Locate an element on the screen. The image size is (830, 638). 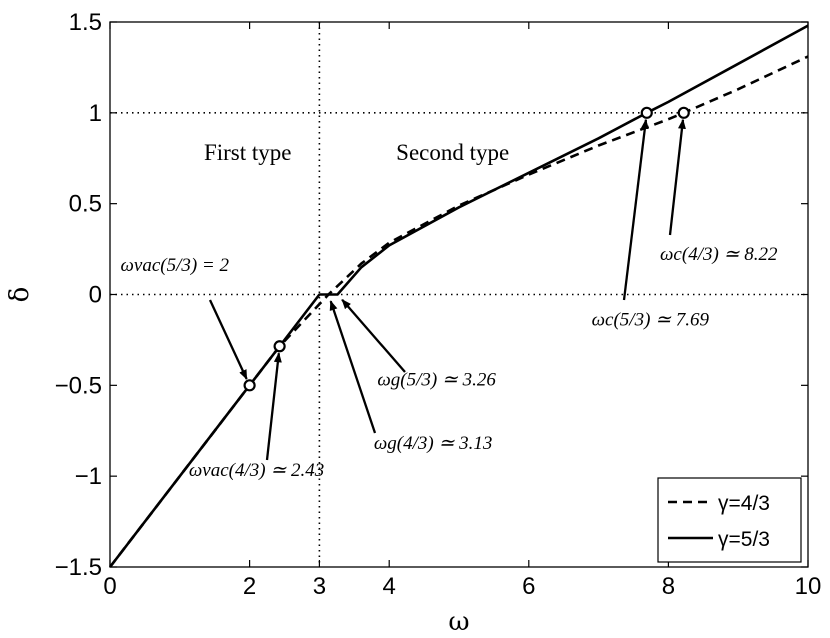
legend-box is located at coordinates (729, 520).